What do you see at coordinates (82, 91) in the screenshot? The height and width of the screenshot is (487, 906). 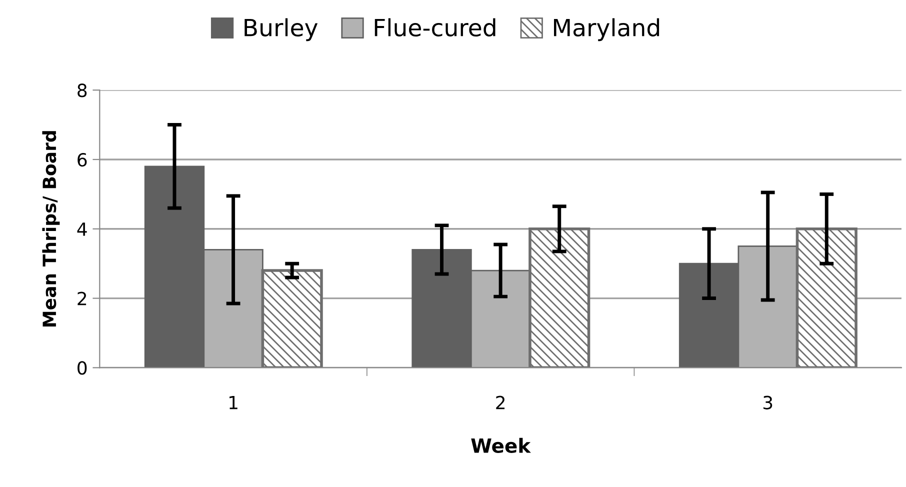 I see `y-tick-label: 8` at bounding box center [82, 91].